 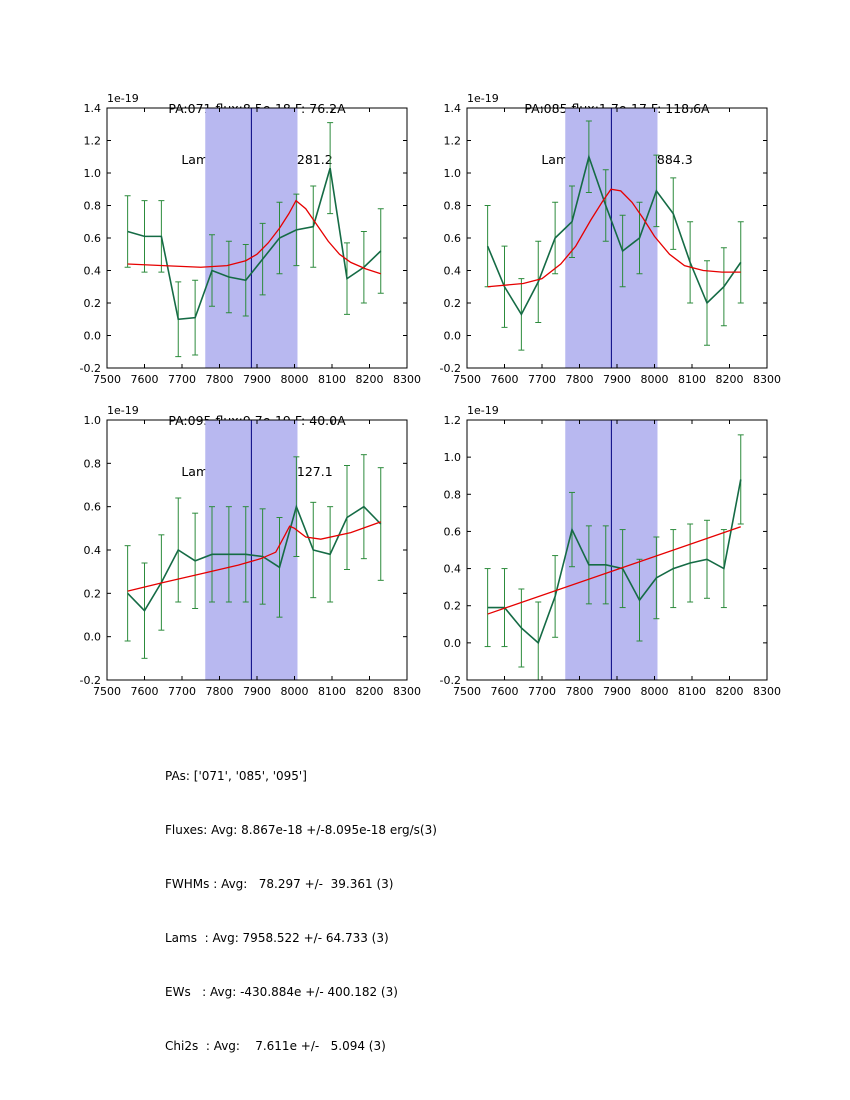 I want to click on summary-line-pas: PAs: ['071', '085', '095'], so click(x=236, y=776).